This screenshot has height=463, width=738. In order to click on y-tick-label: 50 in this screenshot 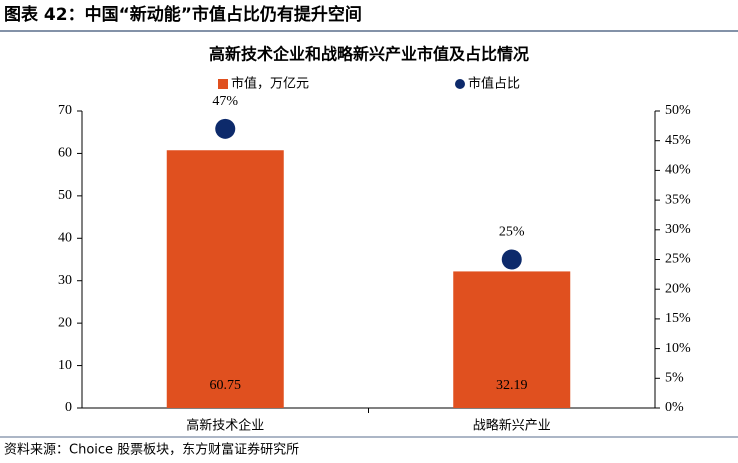, I will do `click(65, 195)`.